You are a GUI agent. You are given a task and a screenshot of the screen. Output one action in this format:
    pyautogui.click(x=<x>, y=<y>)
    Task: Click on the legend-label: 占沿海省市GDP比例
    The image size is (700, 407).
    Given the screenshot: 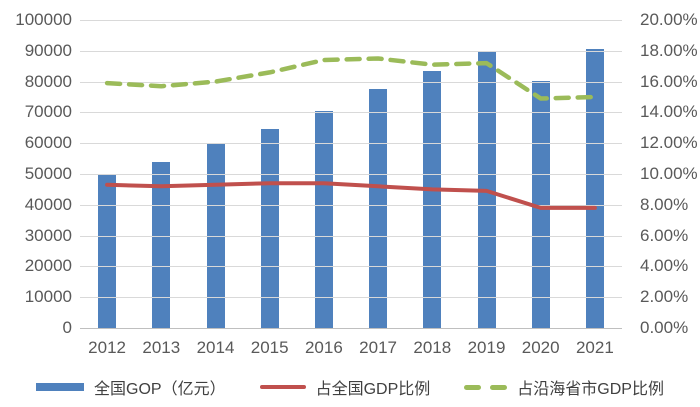 What is the action you would take?
    pyautogui.click(x=590, y=389)
    